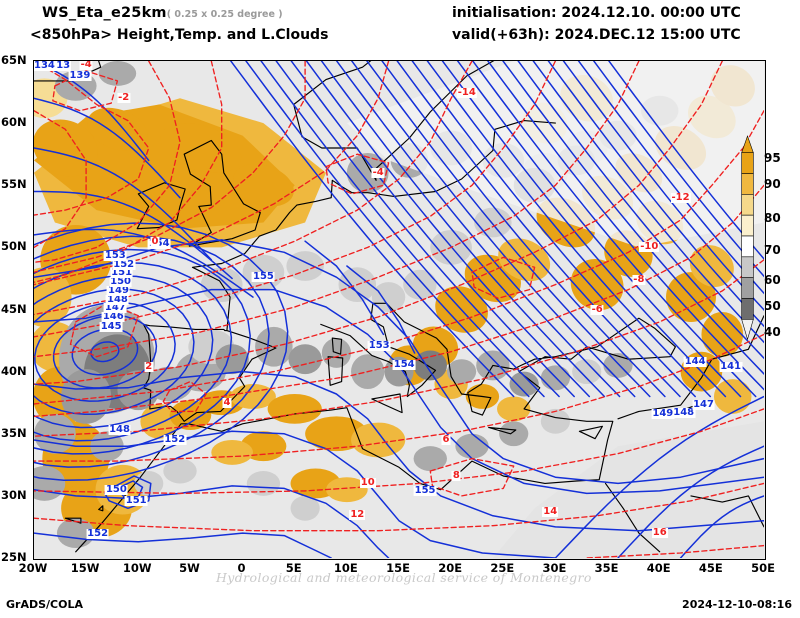 The height and width of the screenshot is (618, 800). What do you see at coordinates (149, 366) in the screenshot?
I see `contour-label-temp-2: 2` at bounding box center [149, 366].